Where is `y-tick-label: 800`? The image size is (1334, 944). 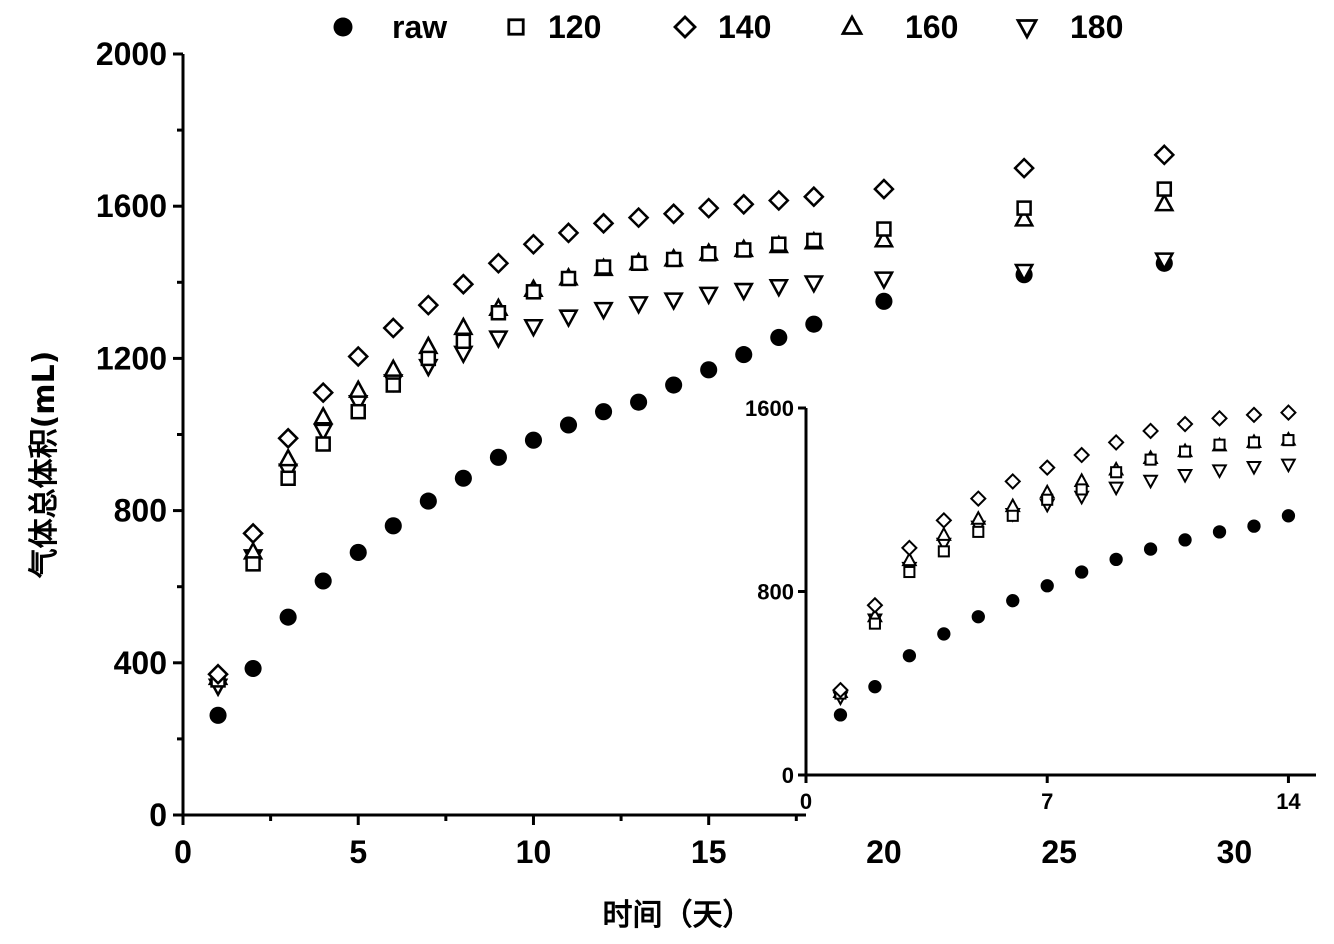 y-tick-label: 800 is located at coordinates (140, 511).